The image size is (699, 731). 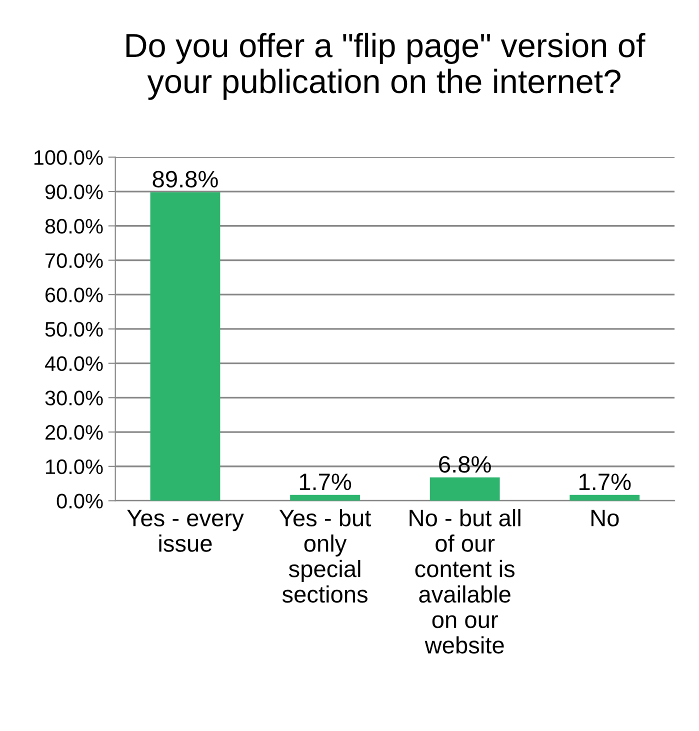 I want to click on data-label: 89.8%, so click(x=185, y=179).